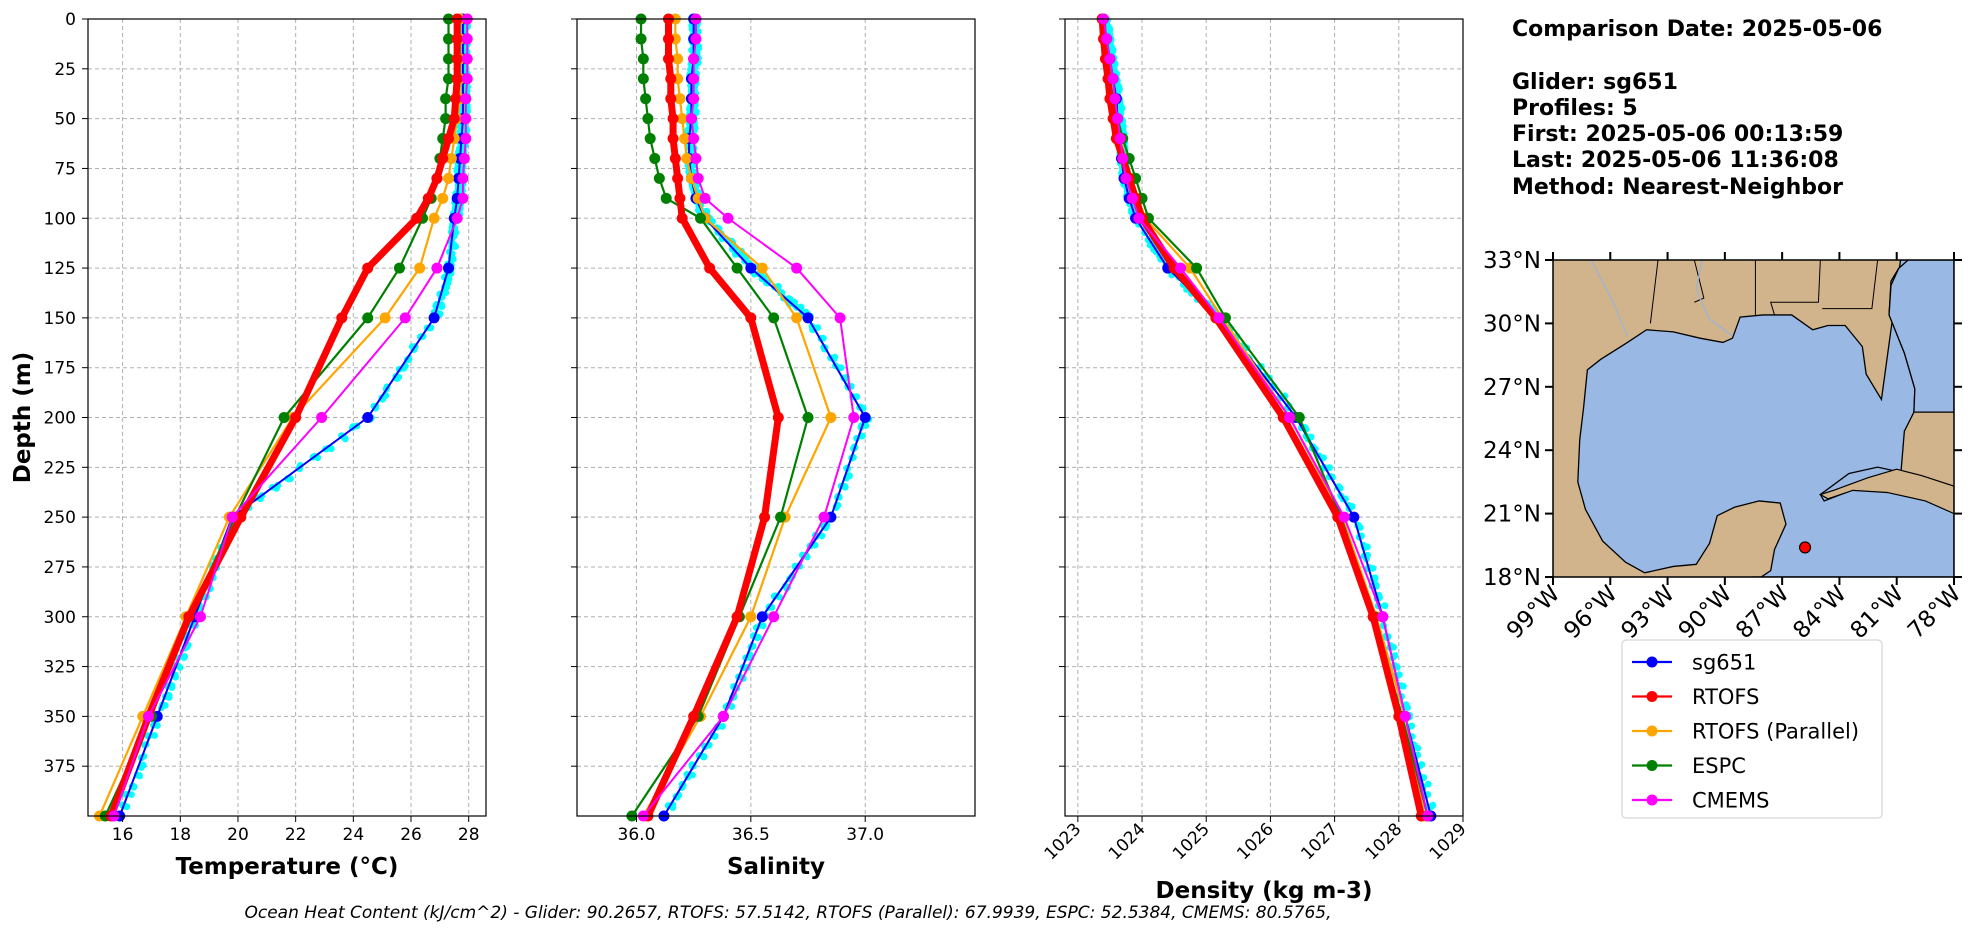 The height and width of the screenshot is (934, 1987). Describe the element at coordinates (1697, 29) in the screenshot. I see `comparison-date: Comparison Date: 2025-05-06` at that location.